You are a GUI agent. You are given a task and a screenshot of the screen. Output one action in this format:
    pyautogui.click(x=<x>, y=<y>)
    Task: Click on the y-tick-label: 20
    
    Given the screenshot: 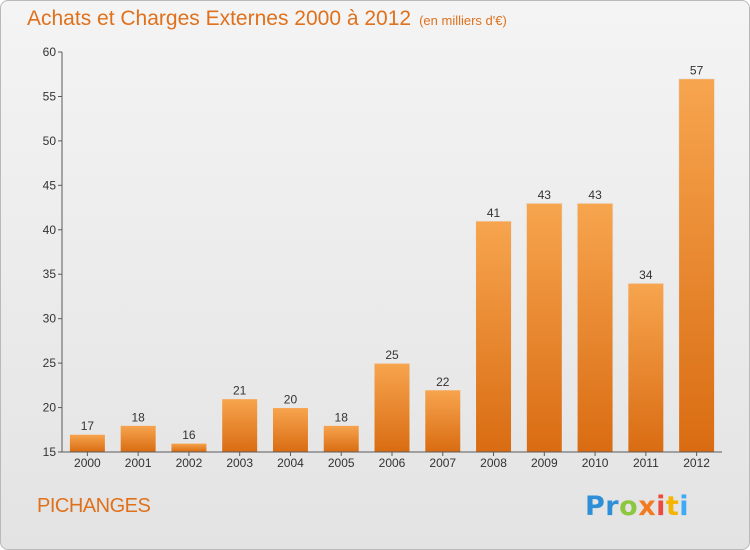 What is the action you would take?
    pyautogui.click(x=50, y=408)
    